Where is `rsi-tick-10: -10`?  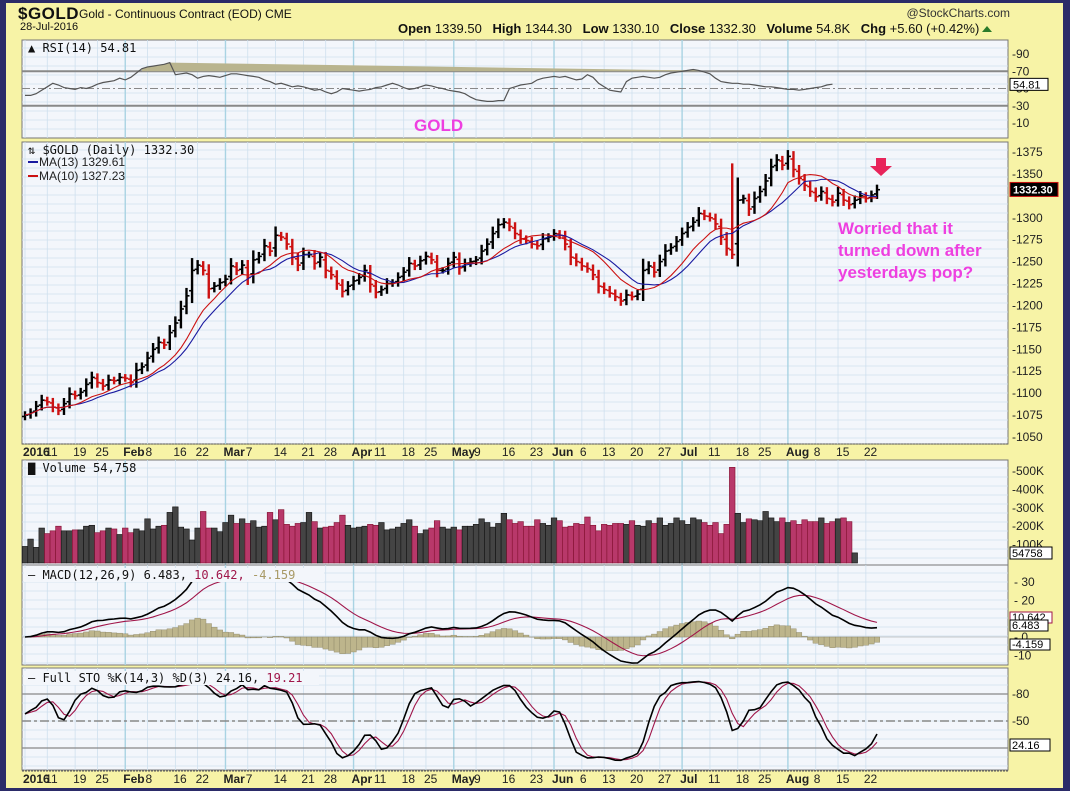
rsi-tick-10: -10 is located at coordinates (1021, 123).